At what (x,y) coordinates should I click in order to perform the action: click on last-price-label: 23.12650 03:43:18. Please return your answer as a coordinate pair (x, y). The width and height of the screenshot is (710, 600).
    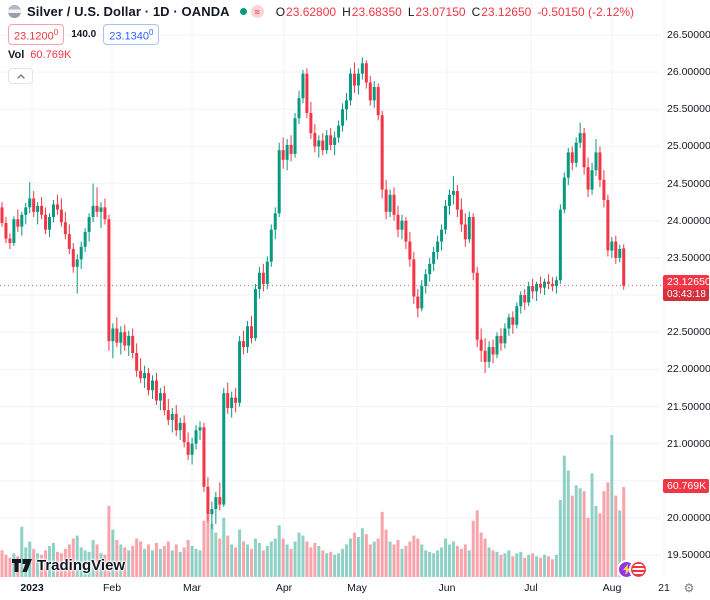
    Looking at the image, I should click on (686, 287).